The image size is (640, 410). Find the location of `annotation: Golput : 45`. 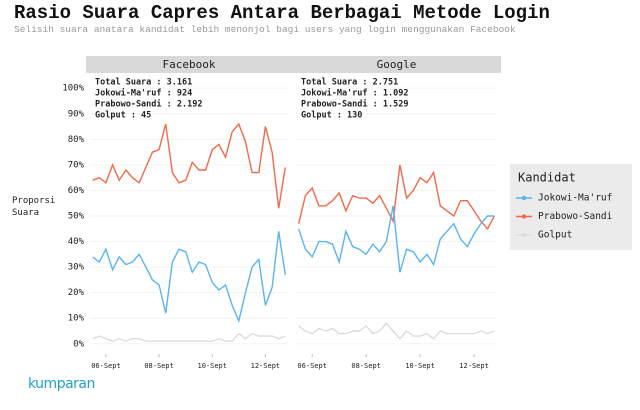

annotation: Golput : 45 is located at coordinates (123, 116).